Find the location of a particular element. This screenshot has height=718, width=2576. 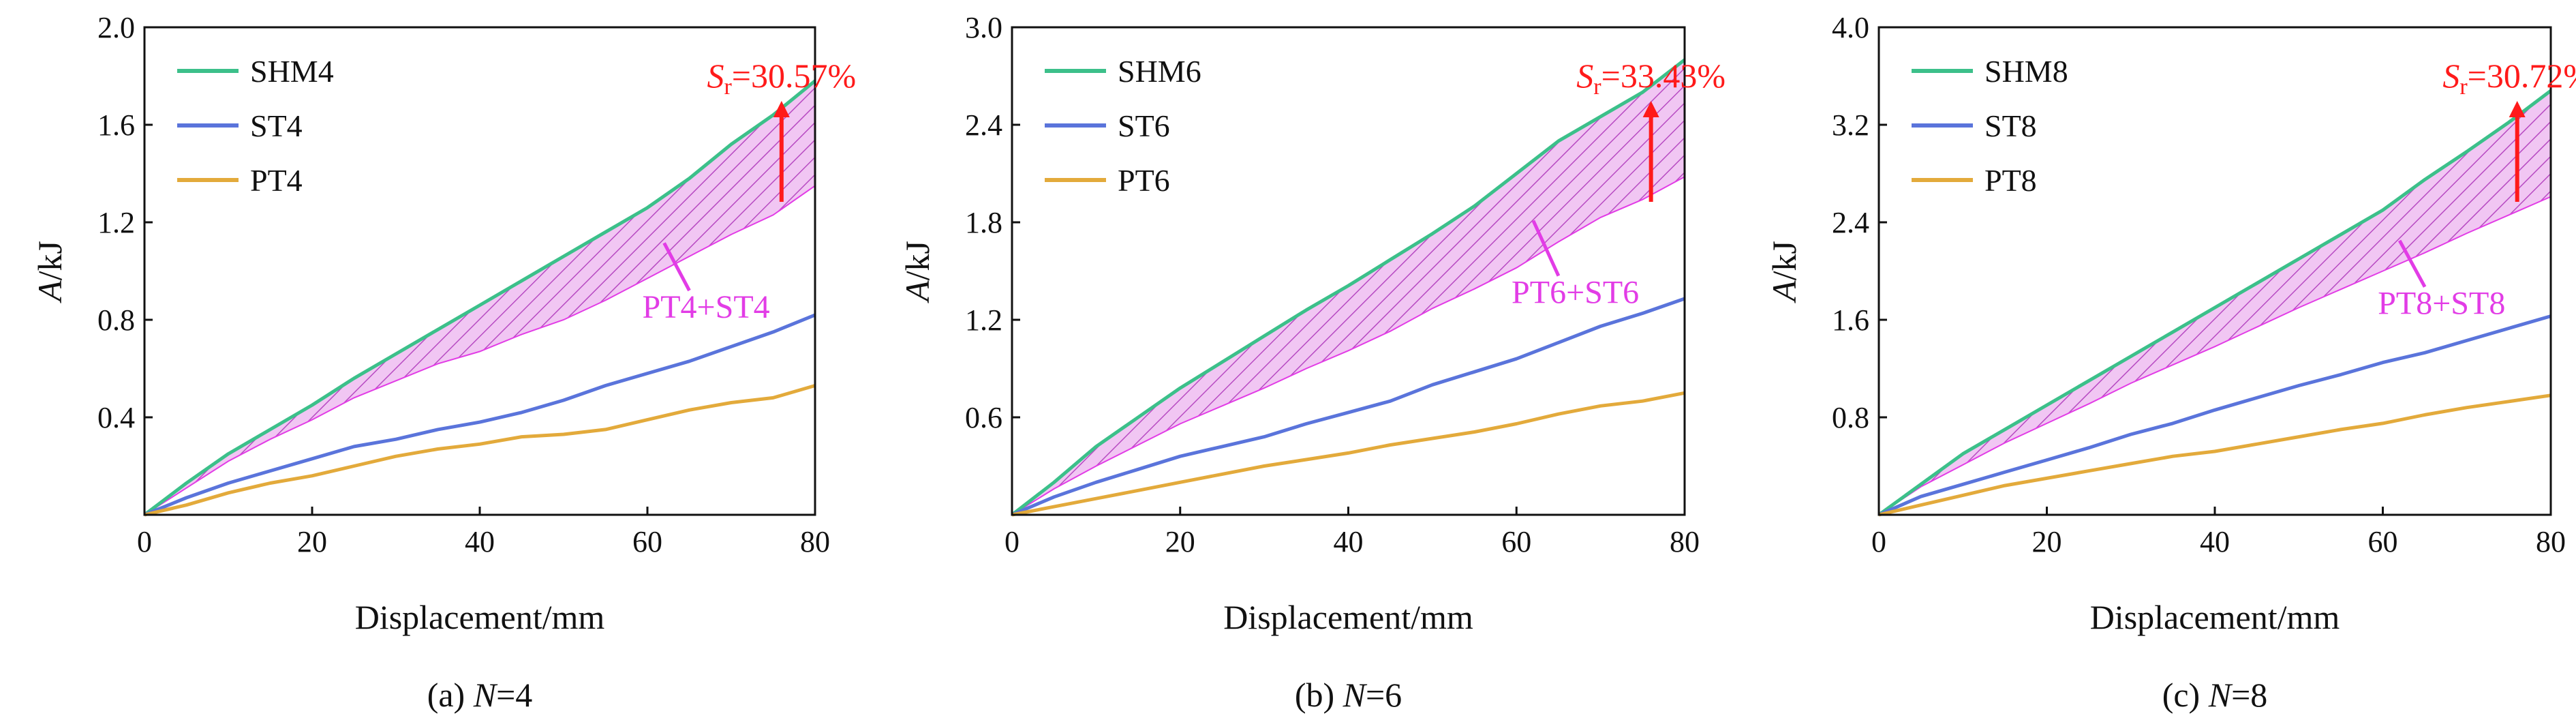

legend-label-pt: PT4 is located at coordinates (276, 180).